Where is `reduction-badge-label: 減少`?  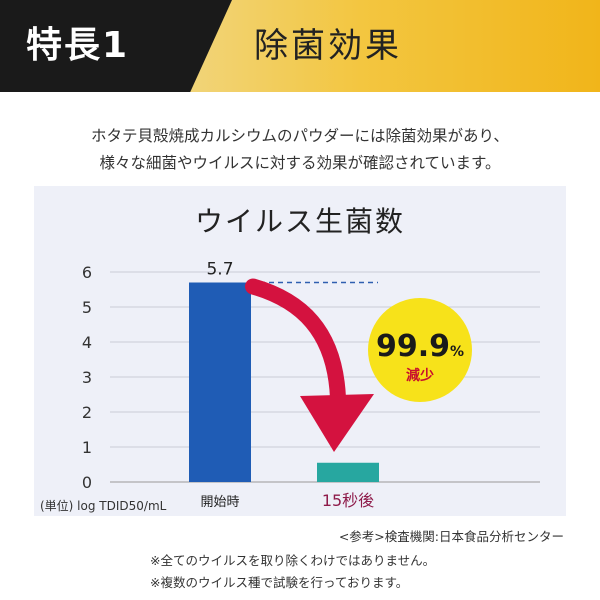 reduction-badge-label: 減少 is located at coordinates (420, 375).